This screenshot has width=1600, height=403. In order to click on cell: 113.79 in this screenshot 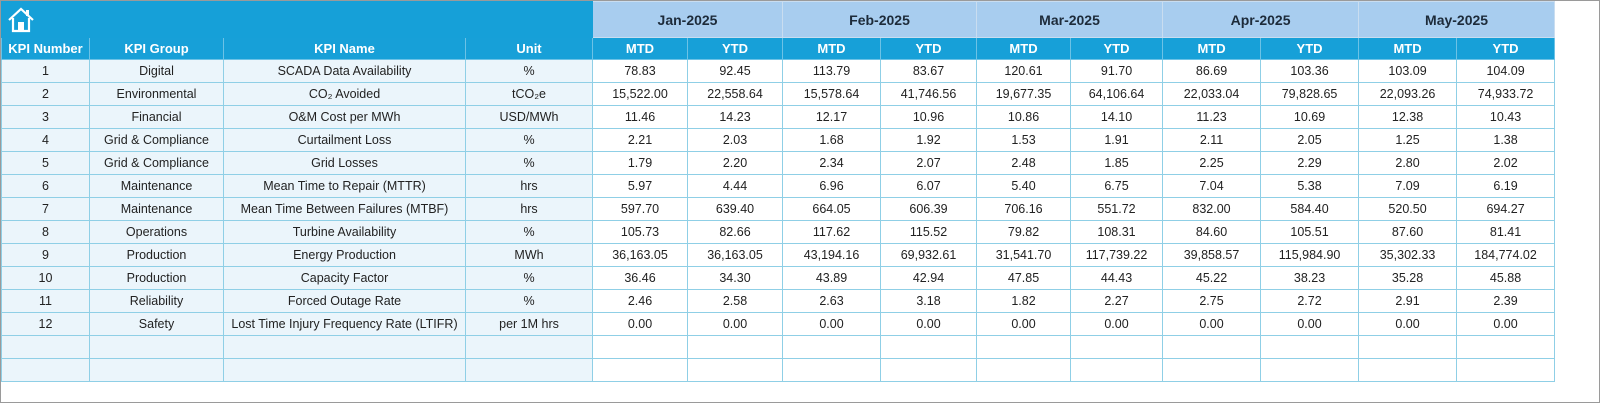, I will do `click(831, 71)`.